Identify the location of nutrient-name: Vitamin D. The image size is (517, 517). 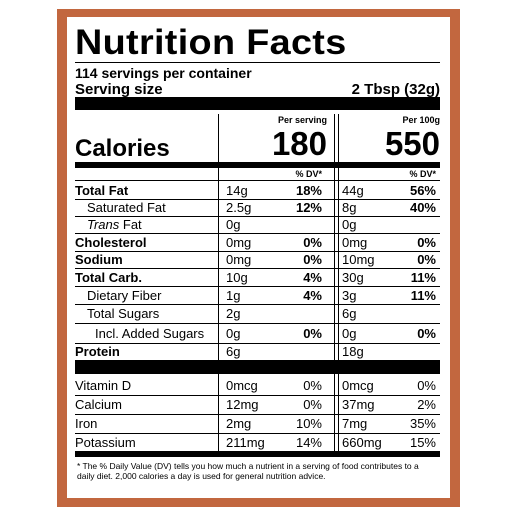
(103, 385).